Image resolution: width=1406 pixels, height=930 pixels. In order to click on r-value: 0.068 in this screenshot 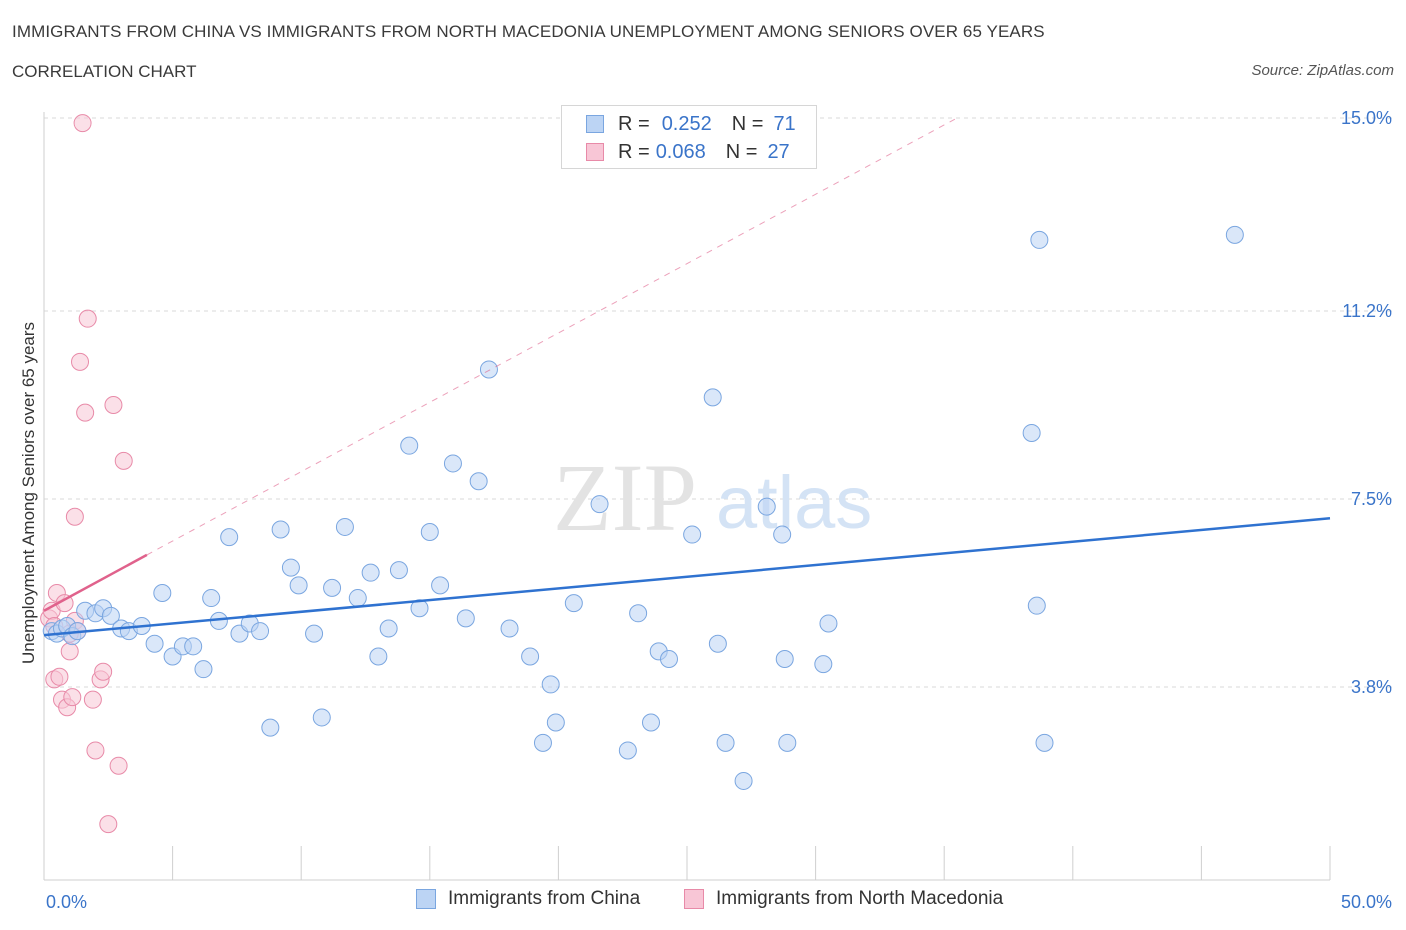, I will do `click(680, 151)`.